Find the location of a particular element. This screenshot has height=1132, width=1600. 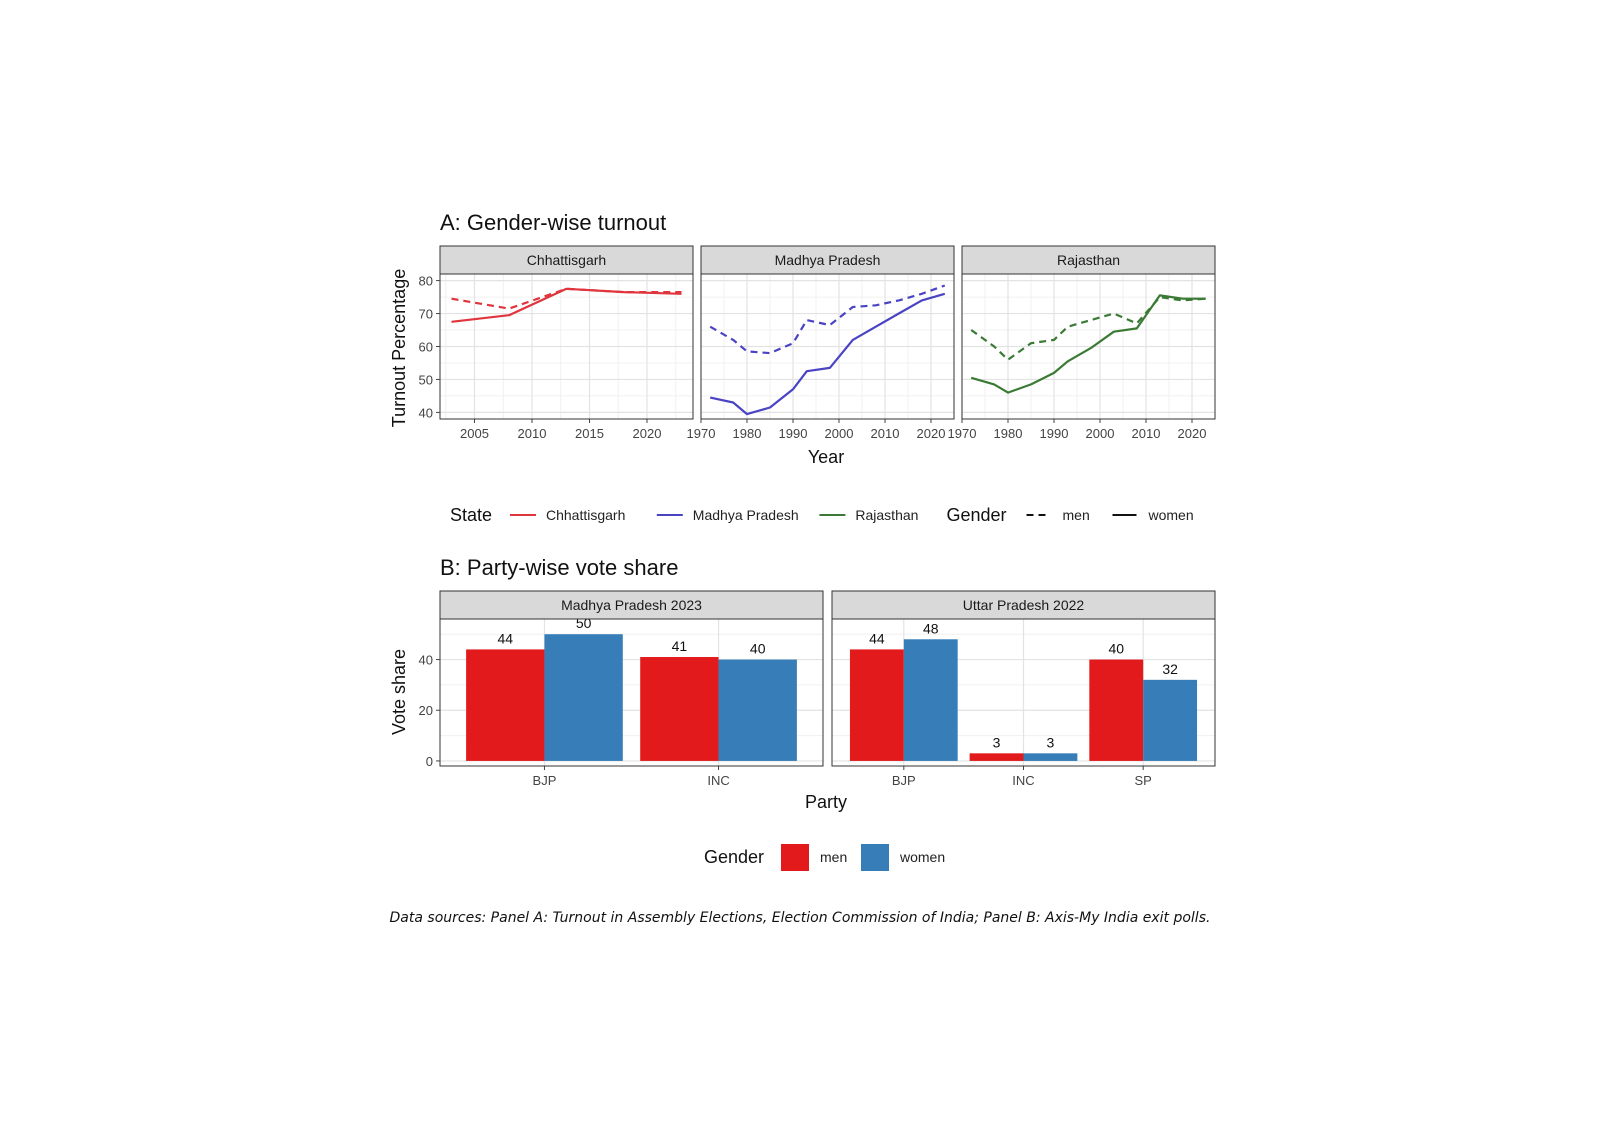

x-tick-label: 2005 is located at coordinates (474, 433).